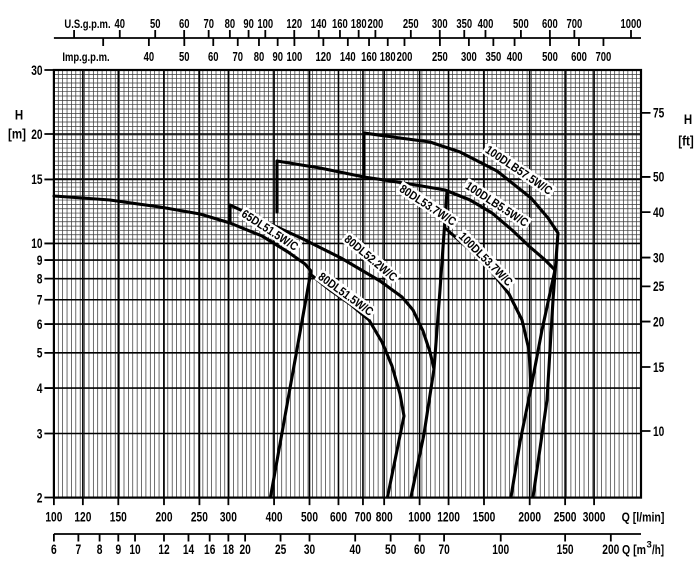  What do you see at coordinates (40, 497) in the screenshot?
I see `svg-text: 2` at bounding box center [40, 497].